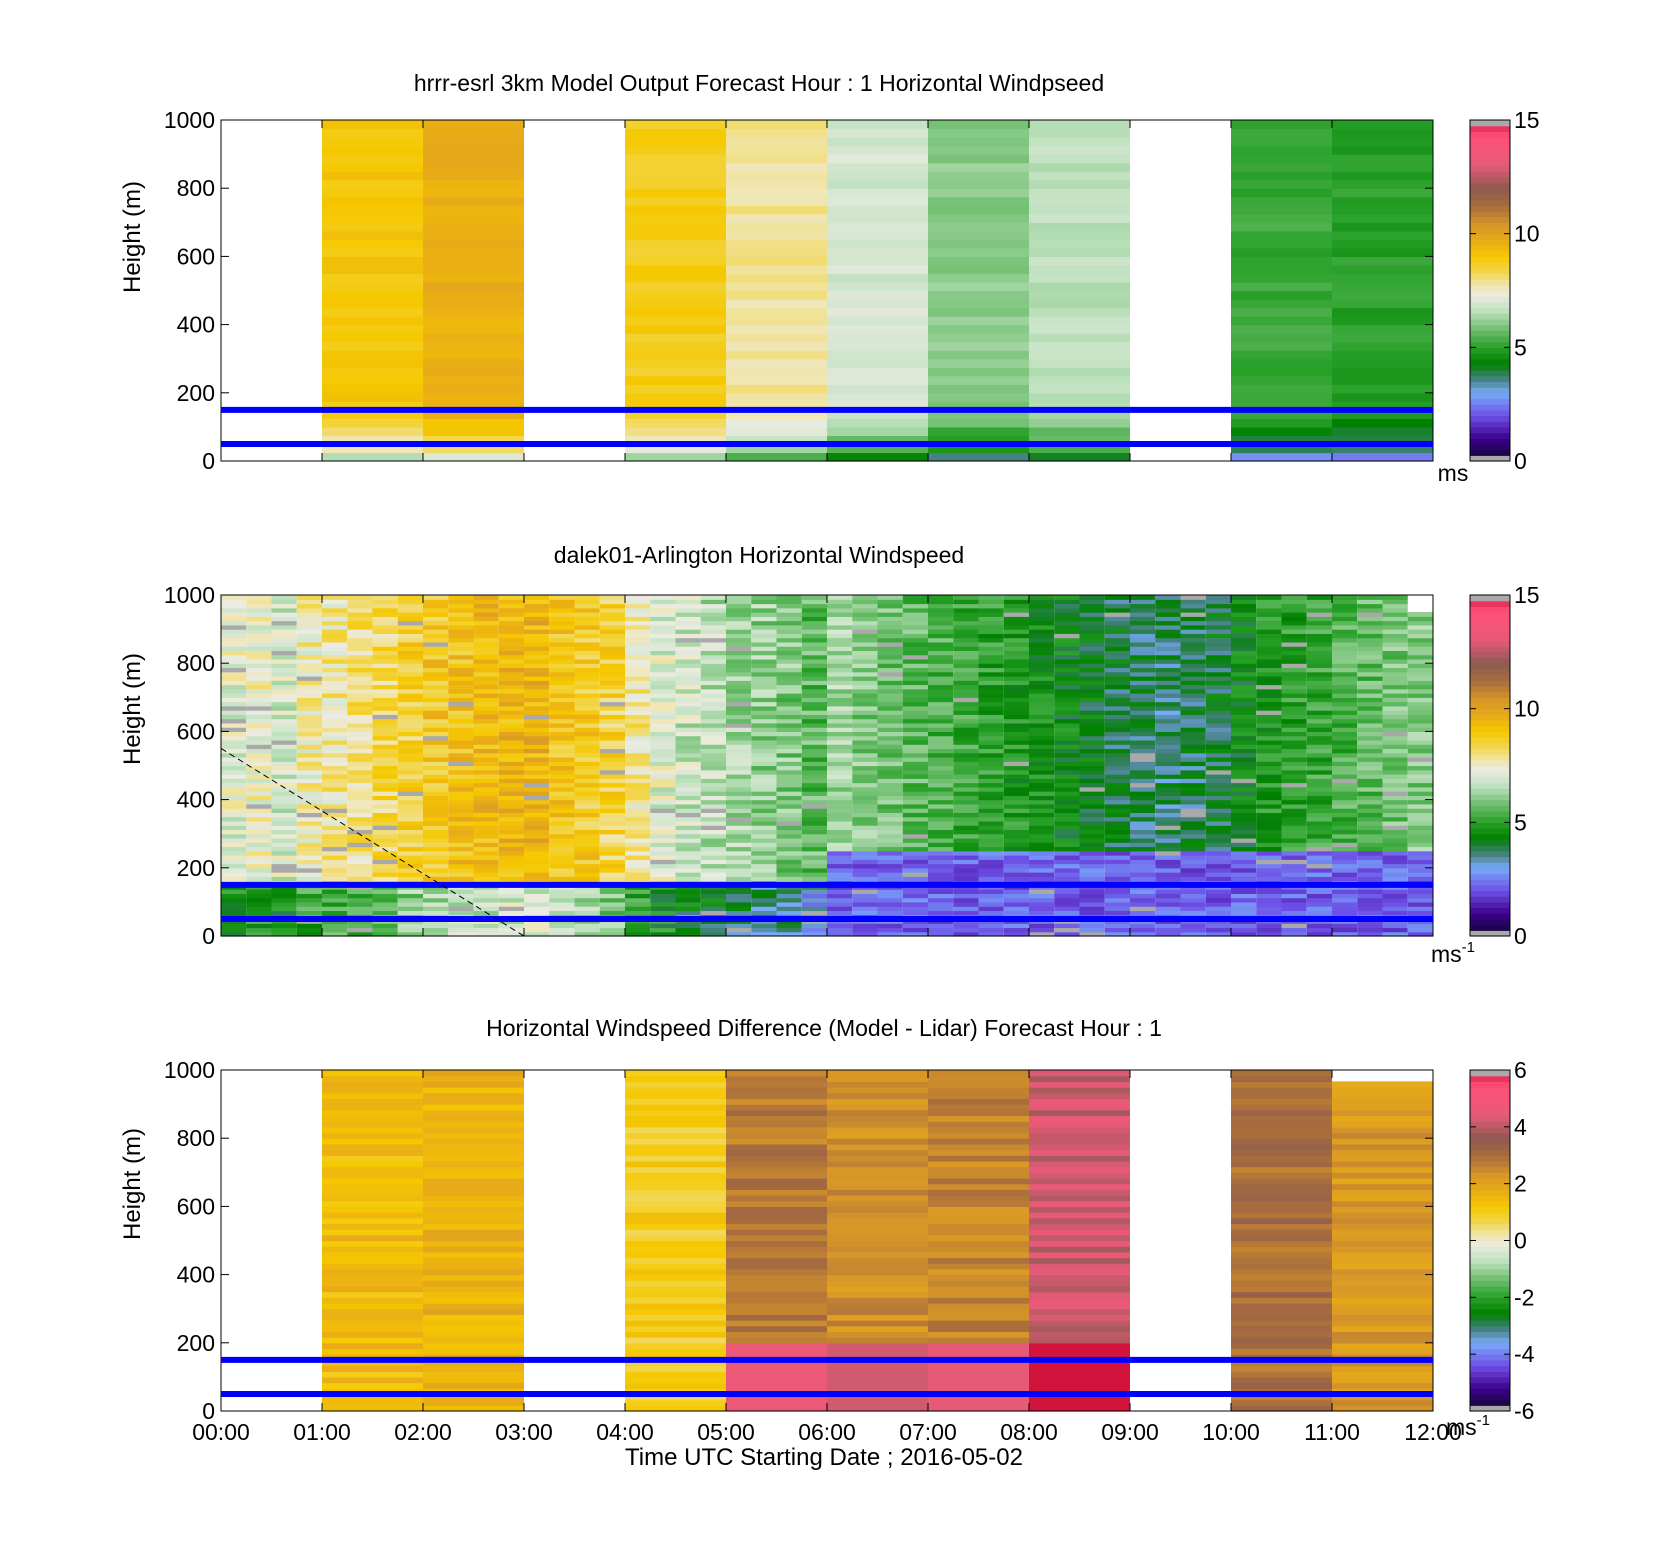 This screenshot has width=1680, height=1561. I want to click on y-tick-label: 200, so click(196, 868).